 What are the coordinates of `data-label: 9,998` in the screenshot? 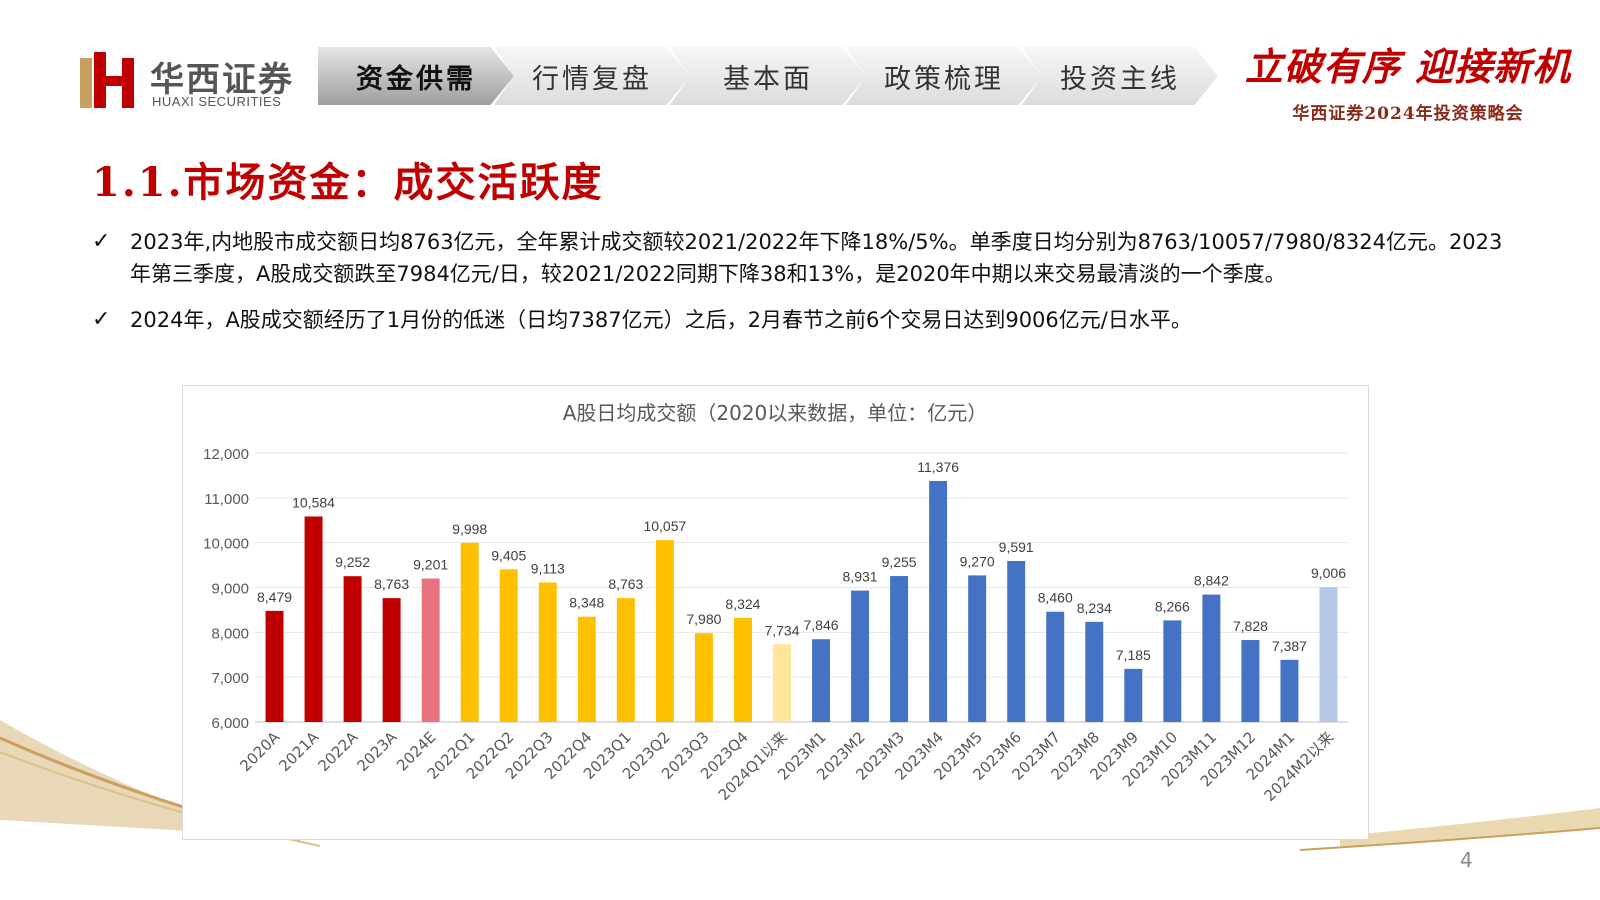 It's located at (469, 529).